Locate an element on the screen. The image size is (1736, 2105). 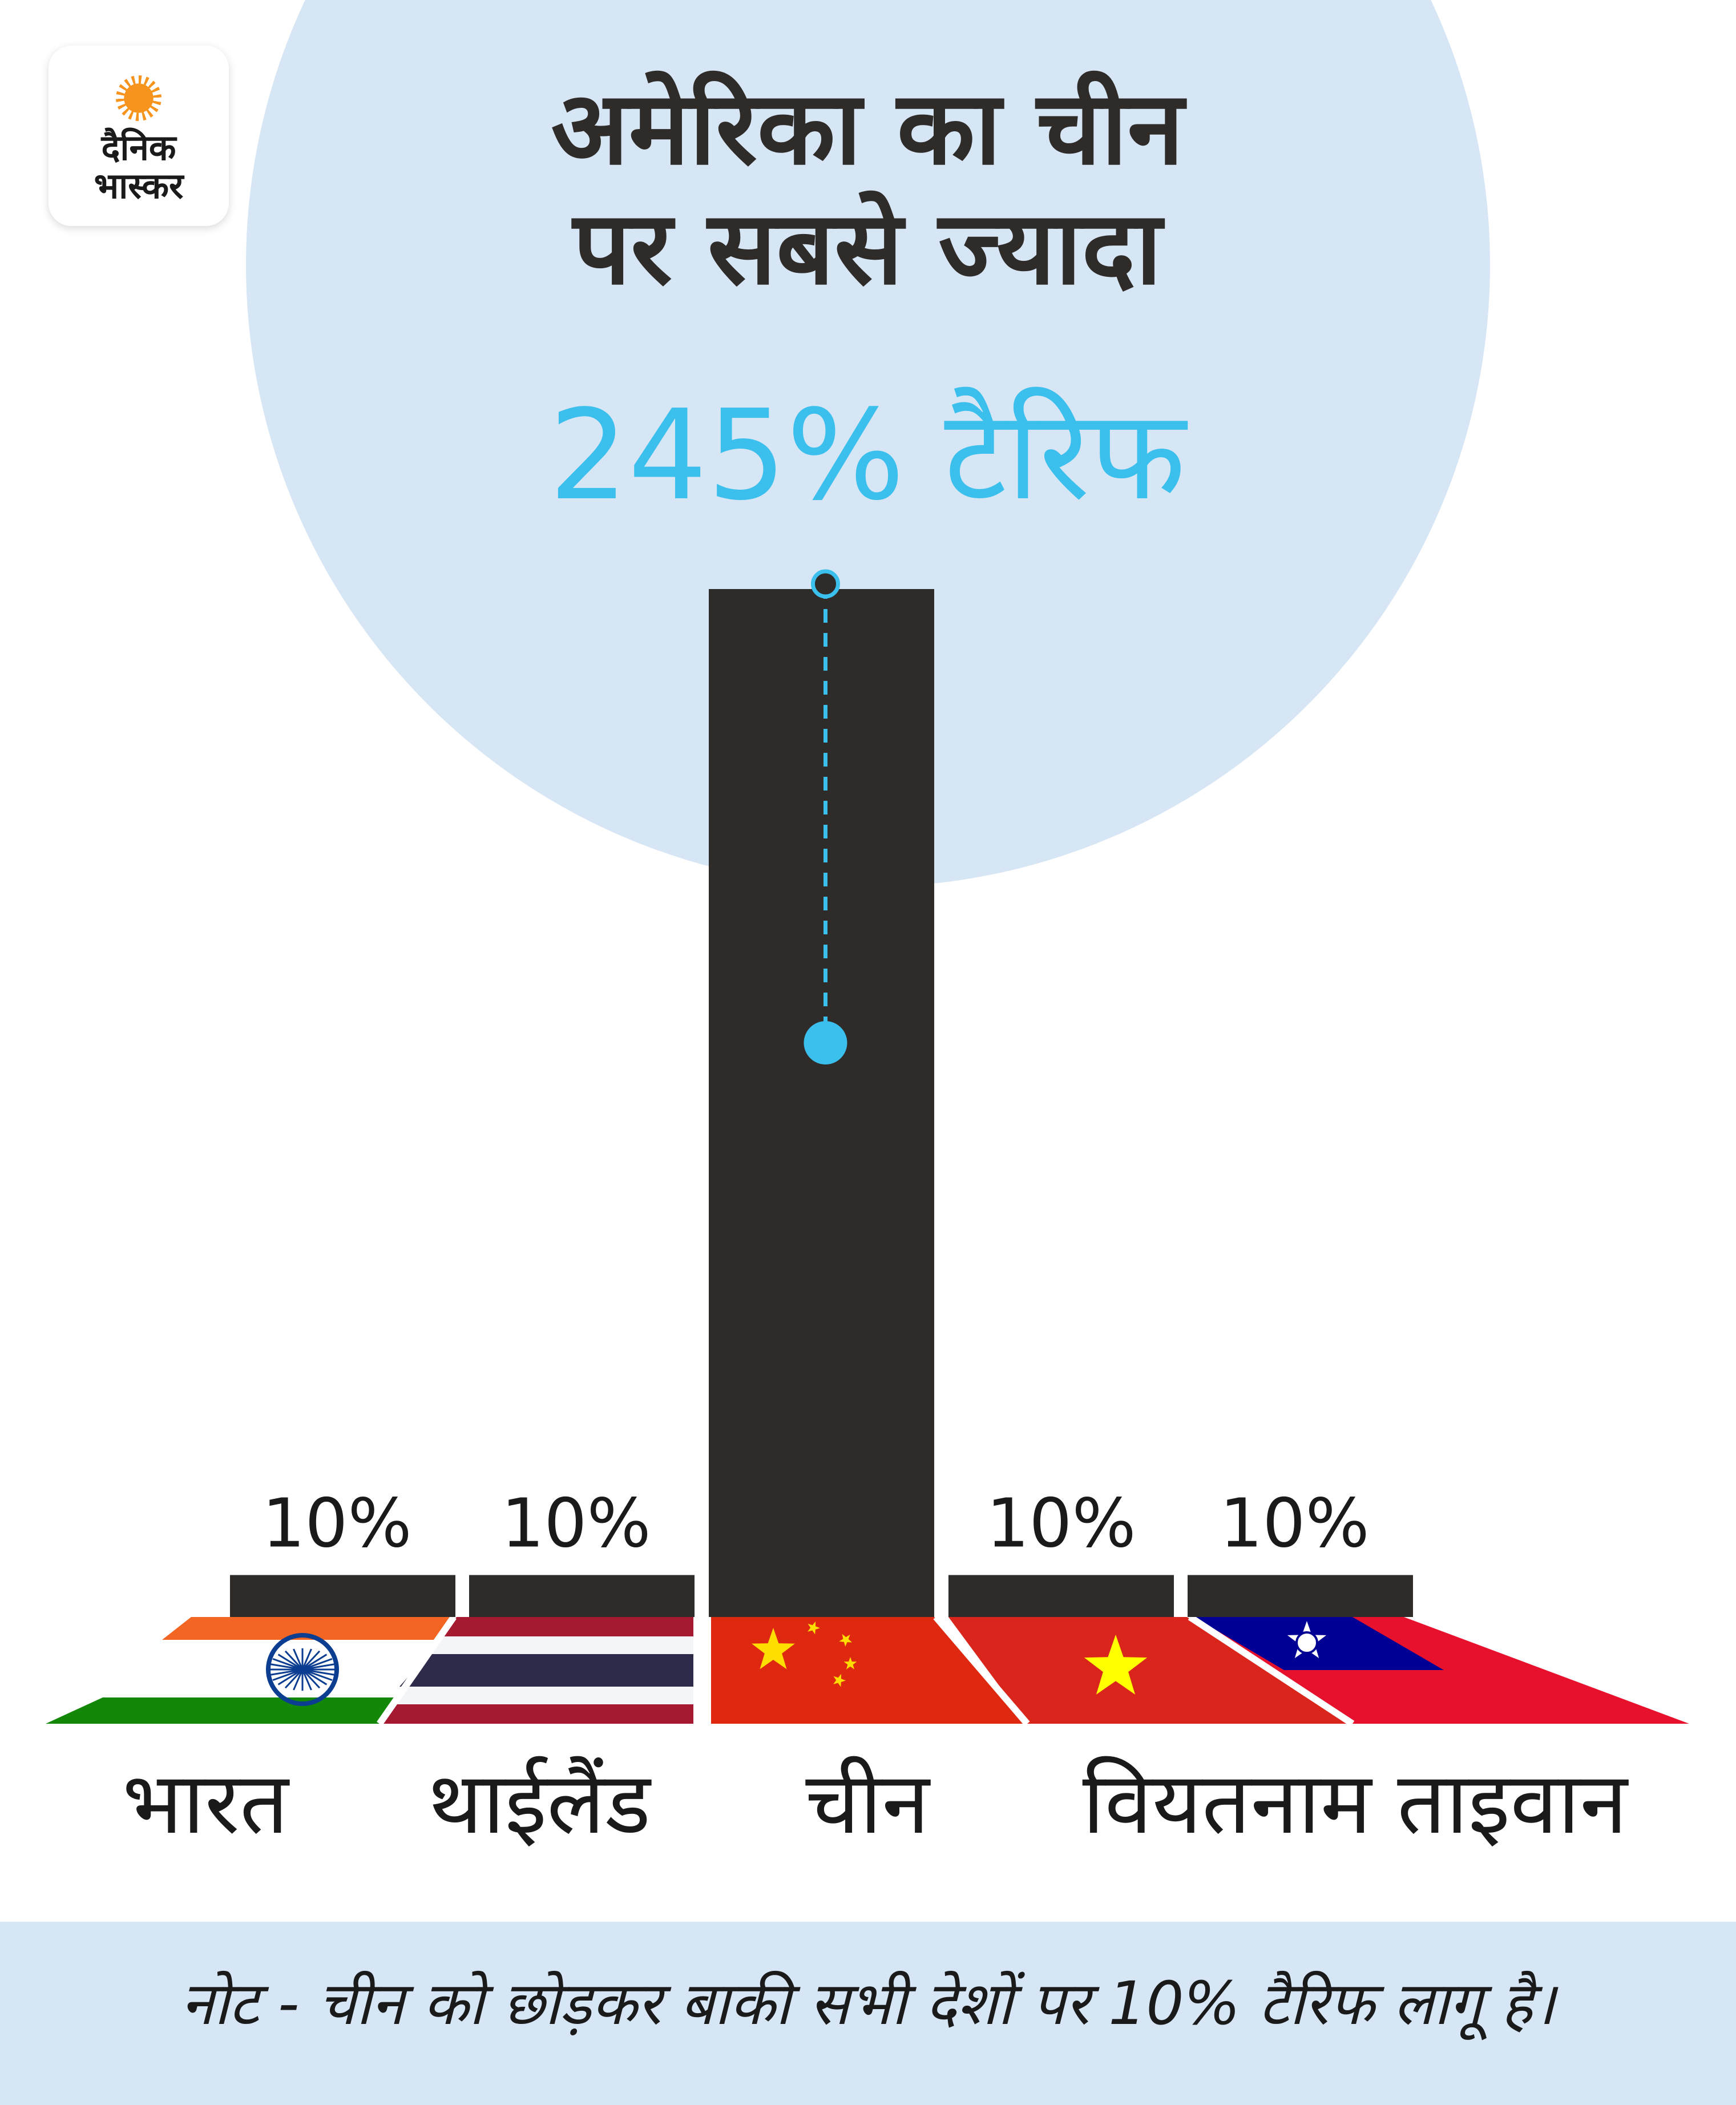
title-line-1: अमेरिका का चीन is located at coordinates (867, 128).